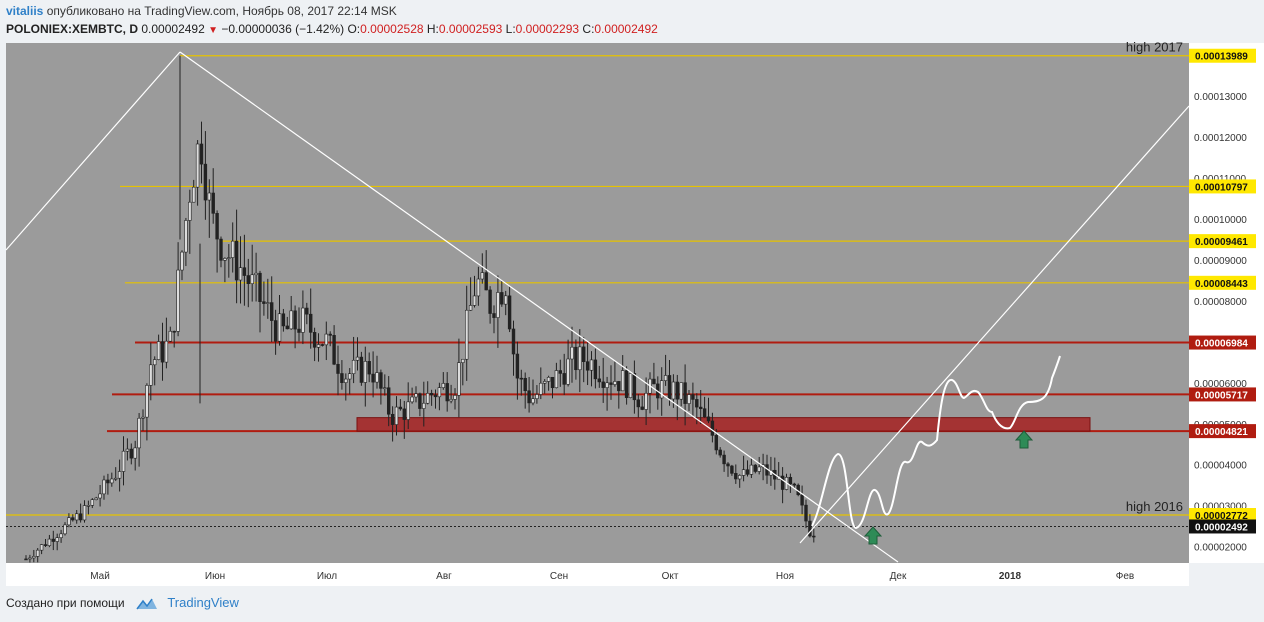 This screenshot has height=622, width=1264. What do you see at coordinates (72, 29) in the screenshot?
I see `symbol-label: POLONIEX:XEMBTC, D` at bounding box center [72, 29].